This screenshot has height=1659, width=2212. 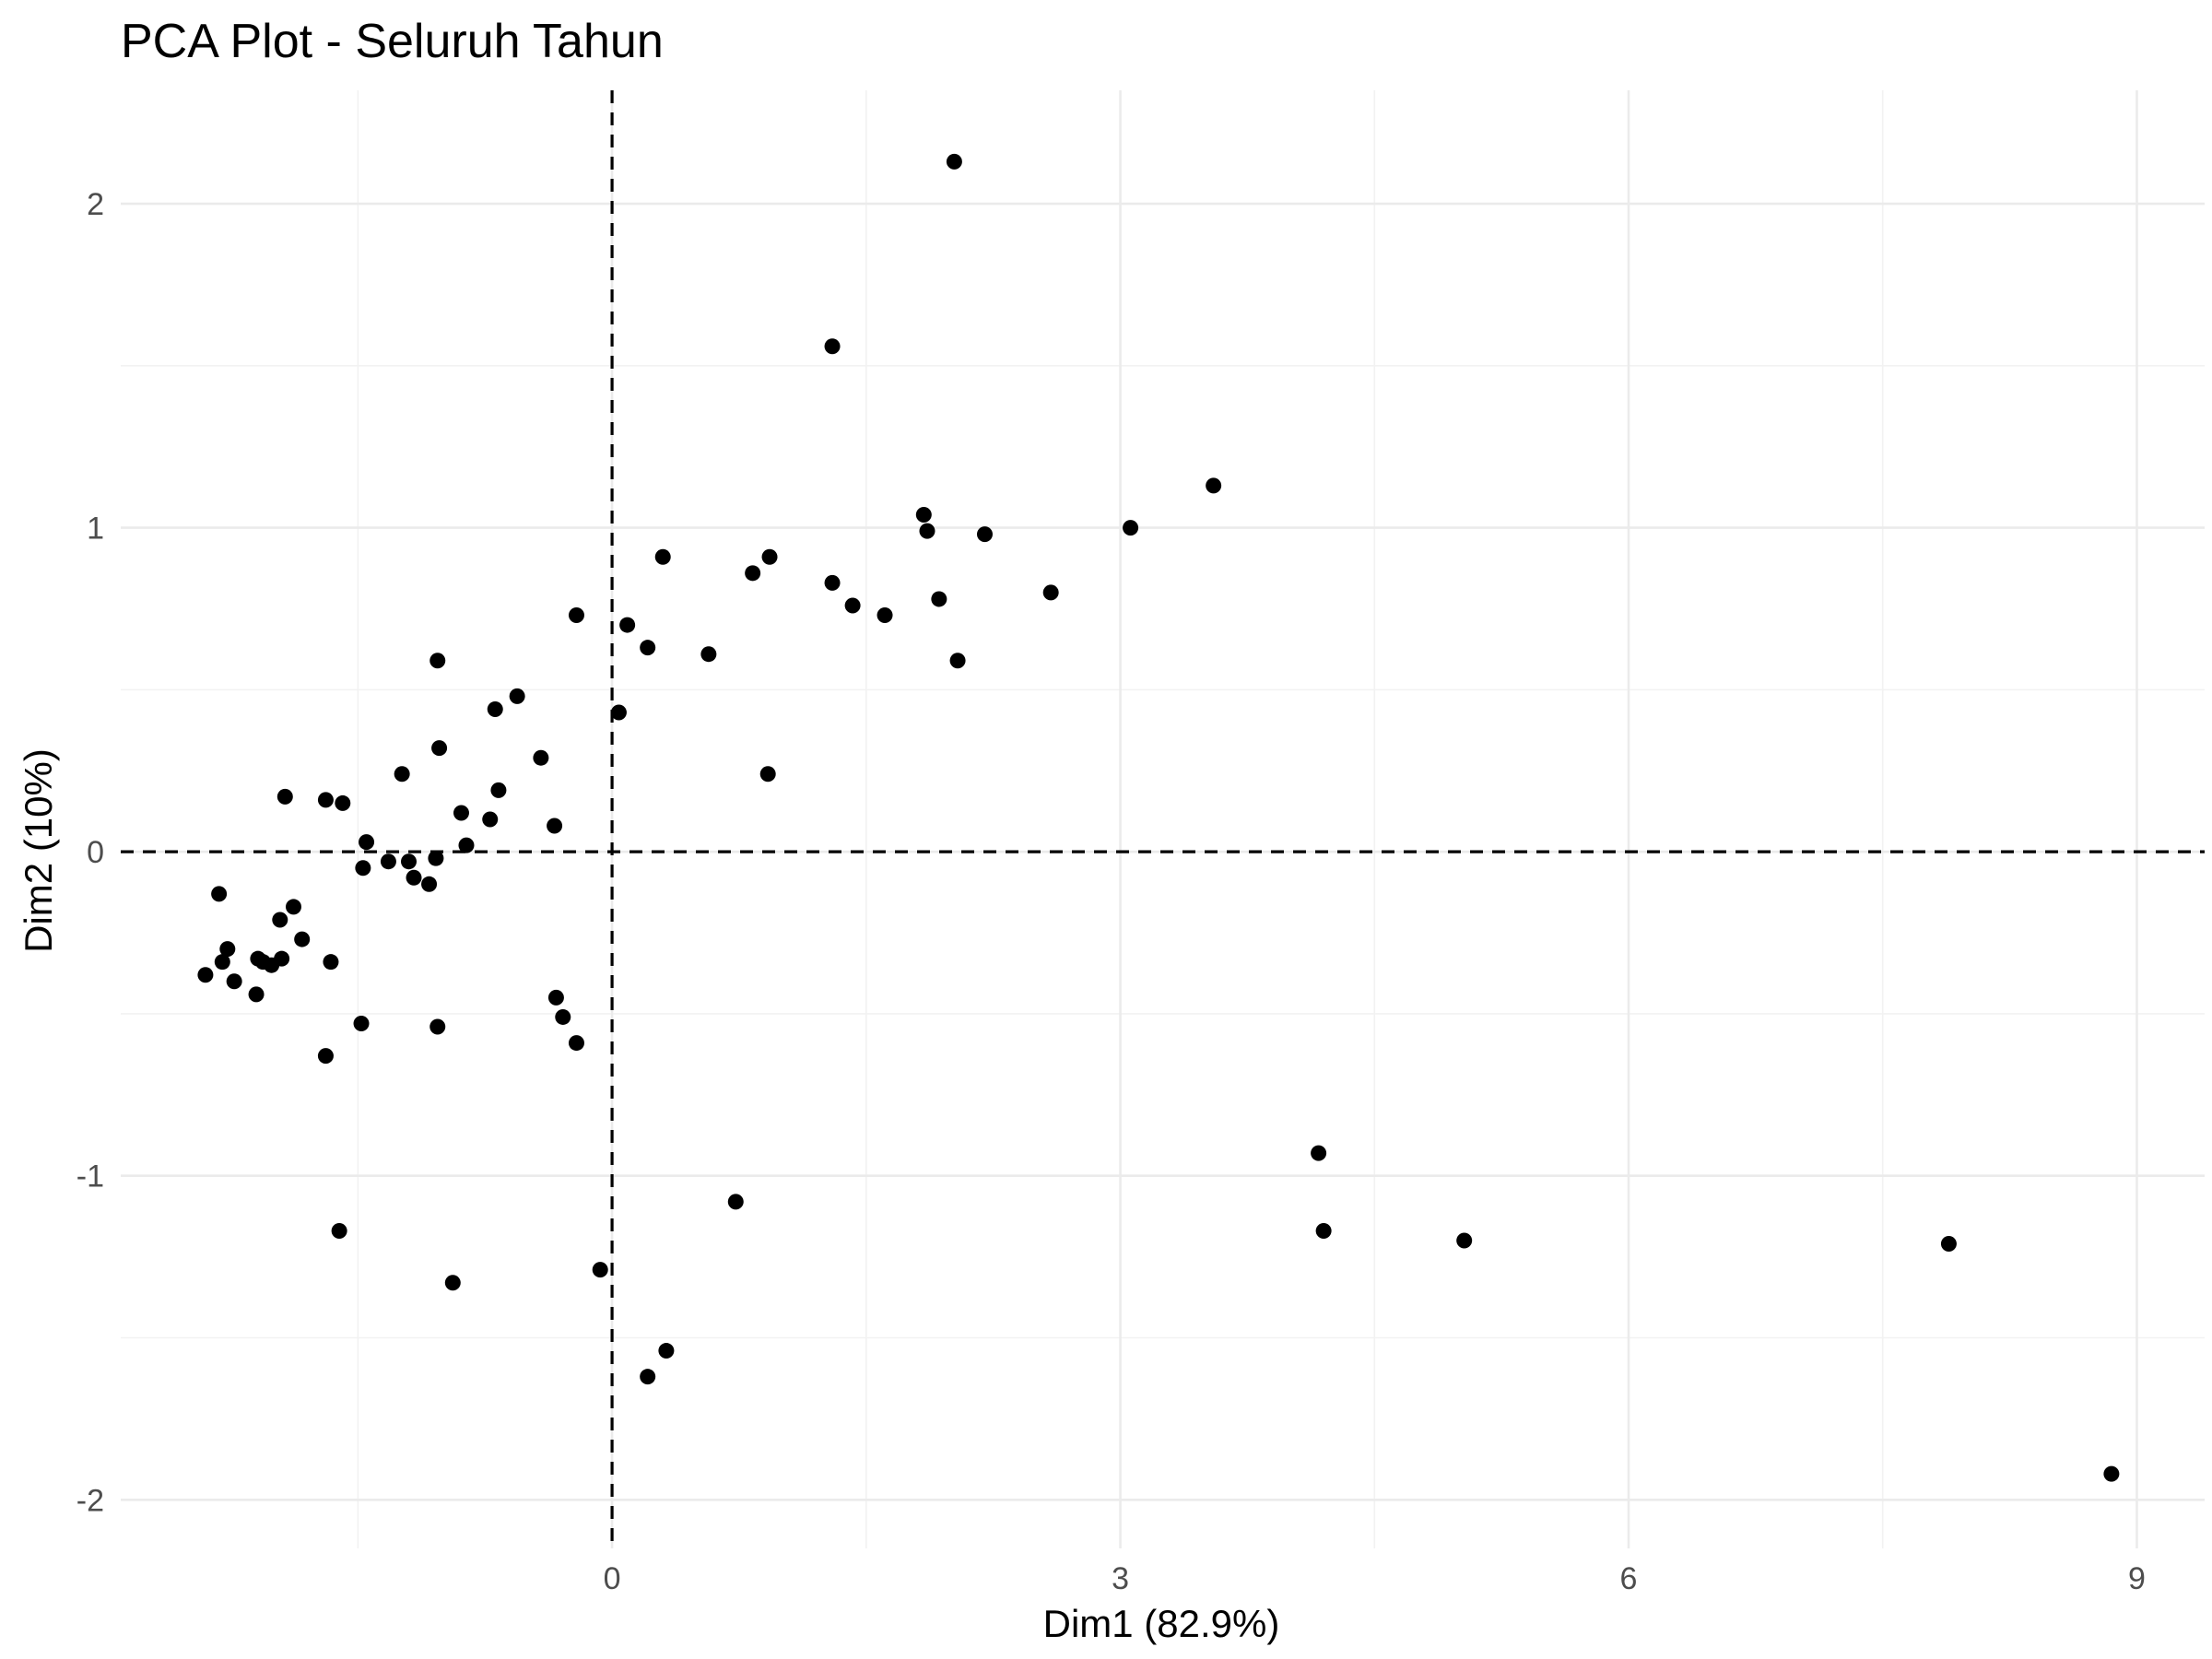 What do you see at coordinates (1120, 1578) in the screenshot?
I see `x-tick-label: 3` at bounding box center [1120, 1578].